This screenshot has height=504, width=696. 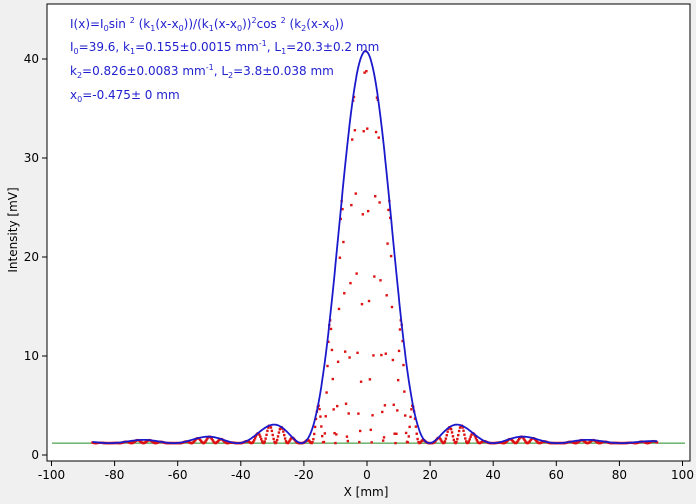 I want to click on y-tick-label: 0, so click(x=35, y=455).